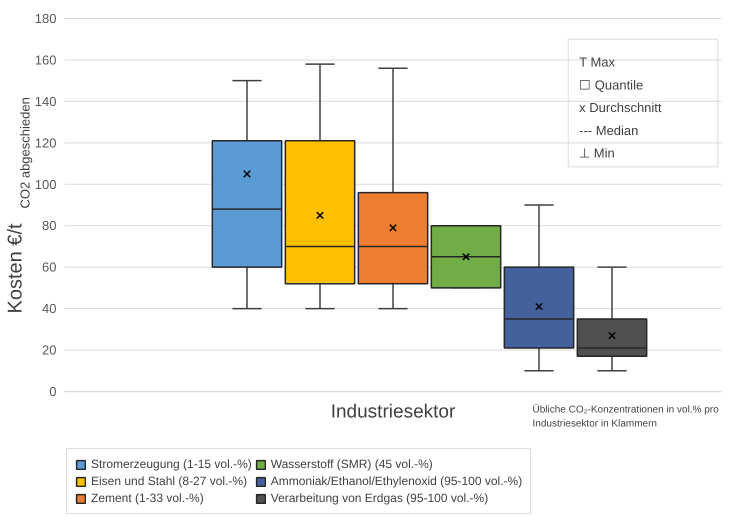 The image size is (729, 516). What do you see at coordinates (45, 101) in the screenshot?
I see `y-tick-label: 140` at bounding box center [45, 101].